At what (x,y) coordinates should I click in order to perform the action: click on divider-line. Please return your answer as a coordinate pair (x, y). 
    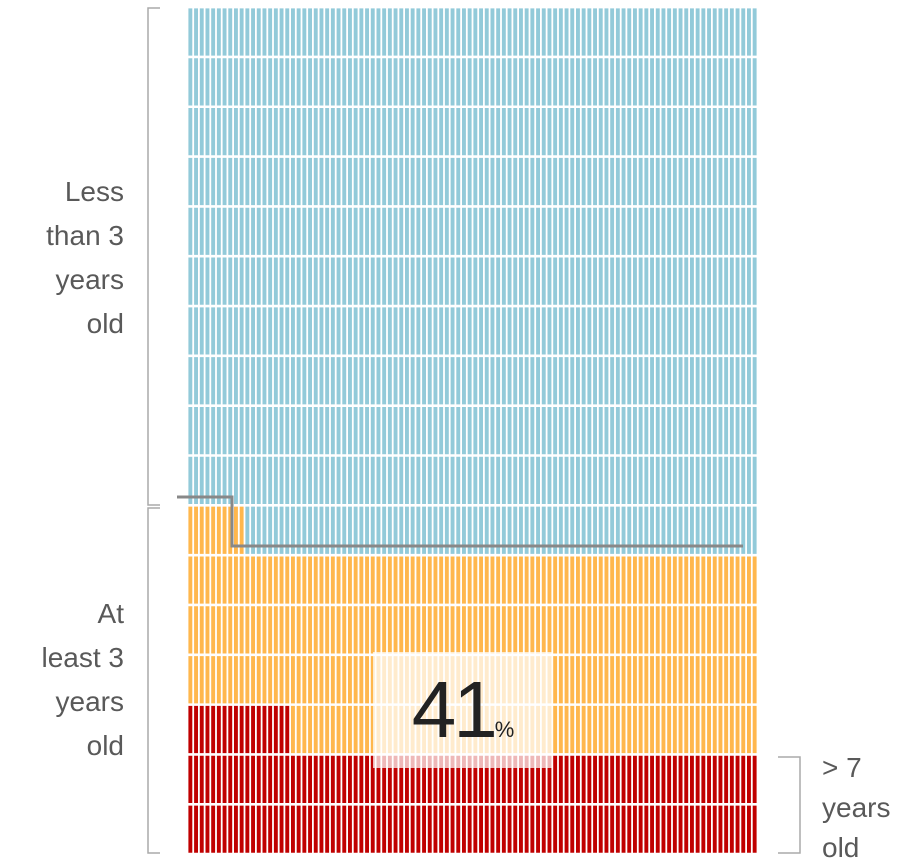
    Looking at the image, I should click on (460, 521).